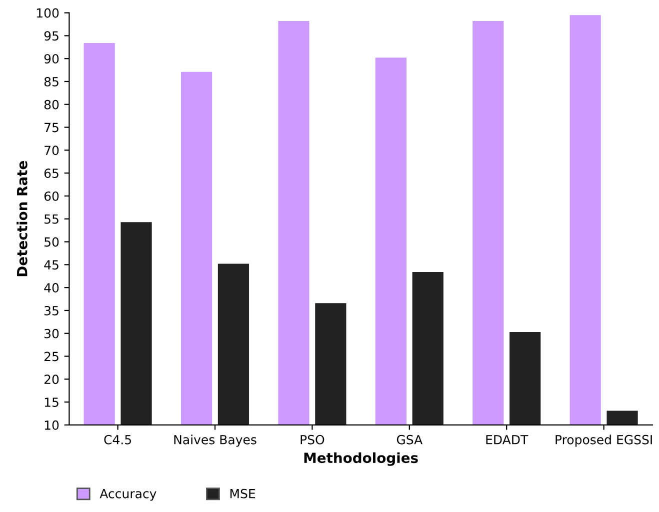  Describe the element at coordinates (409, 439) in the screenshot. I see `x-tick-label: GSA` at that location.